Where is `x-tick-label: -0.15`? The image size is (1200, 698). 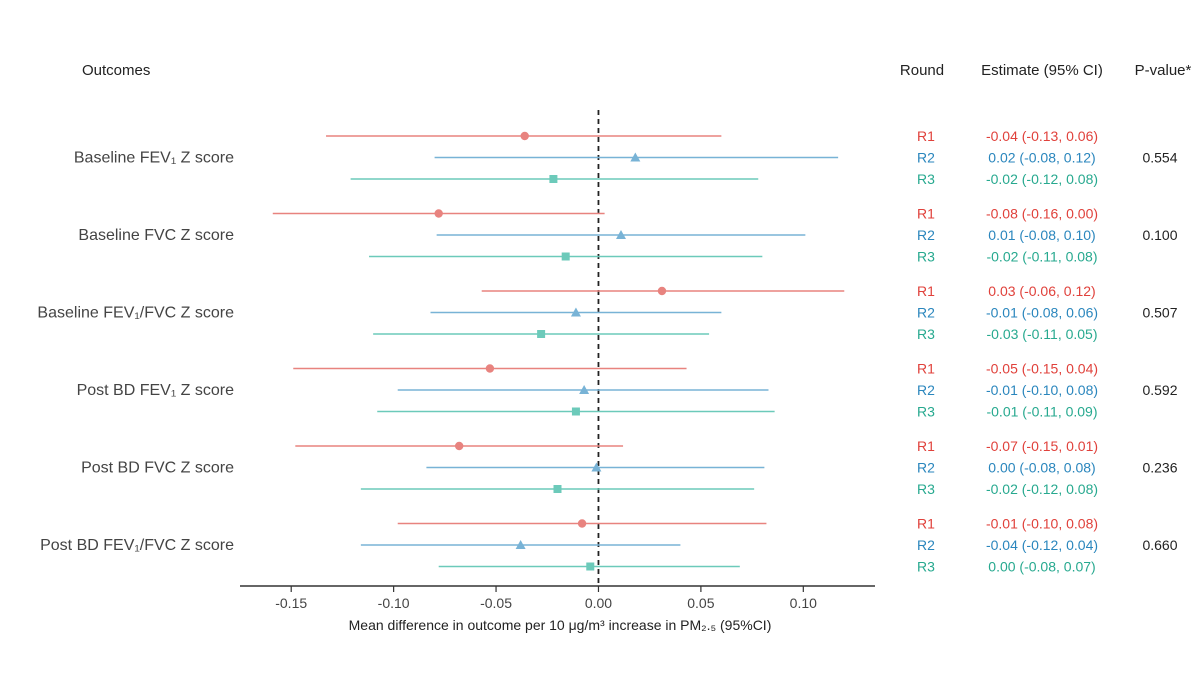
x-tick-label: -0.15 is located at coordinates (291, 603).